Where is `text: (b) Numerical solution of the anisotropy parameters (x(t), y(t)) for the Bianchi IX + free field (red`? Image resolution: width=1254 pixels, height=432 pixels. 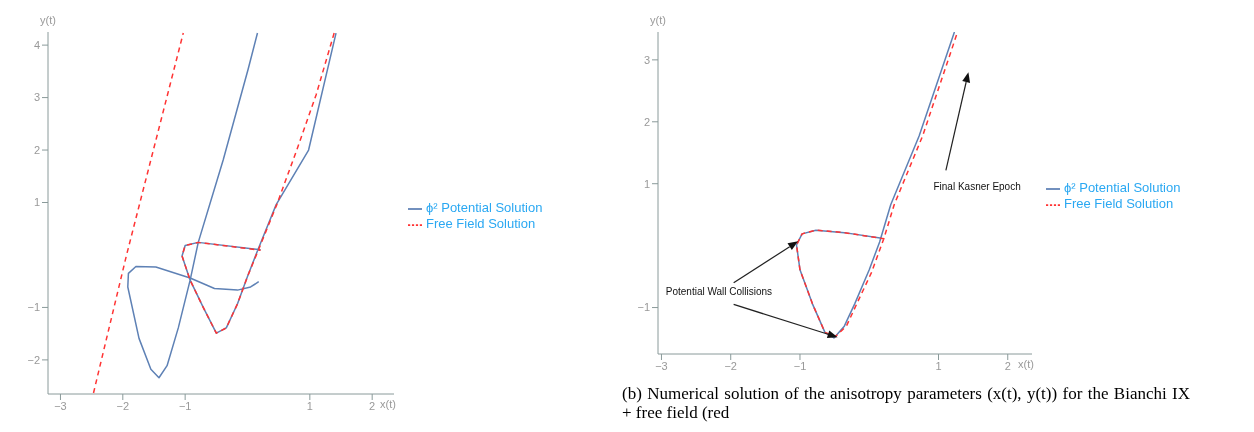
text: (b) Numerical solution of the anisotropy parameters (x(t), y(t)) for the Bianchi IX + free field (red is located at coordinates (906, 403).